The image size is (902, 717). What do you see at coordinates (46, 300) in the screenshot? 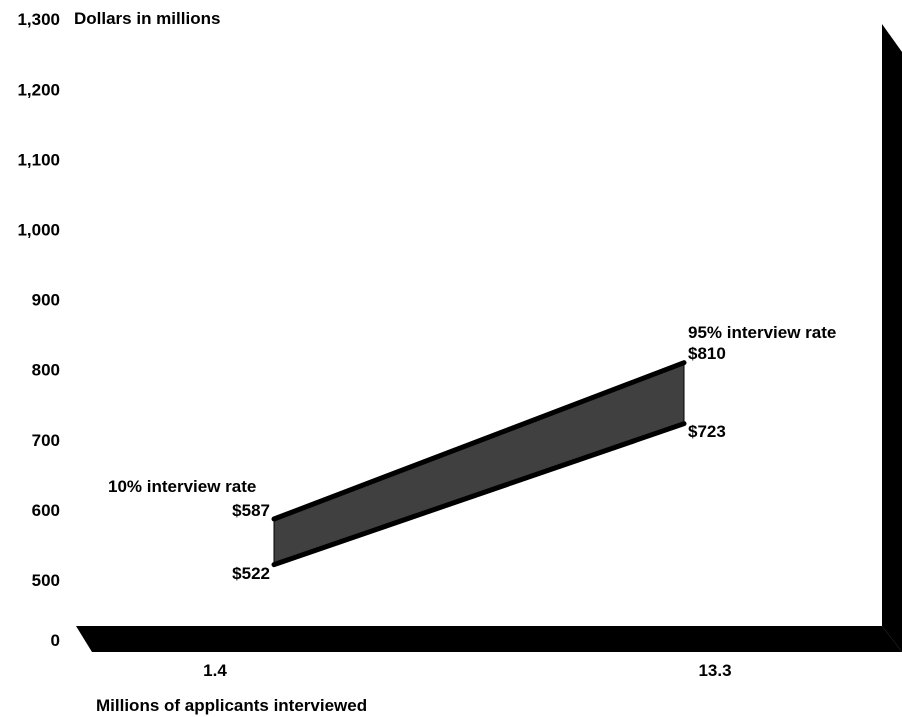
I see `y-tick-label: 900` at bounding box center [46, 300].